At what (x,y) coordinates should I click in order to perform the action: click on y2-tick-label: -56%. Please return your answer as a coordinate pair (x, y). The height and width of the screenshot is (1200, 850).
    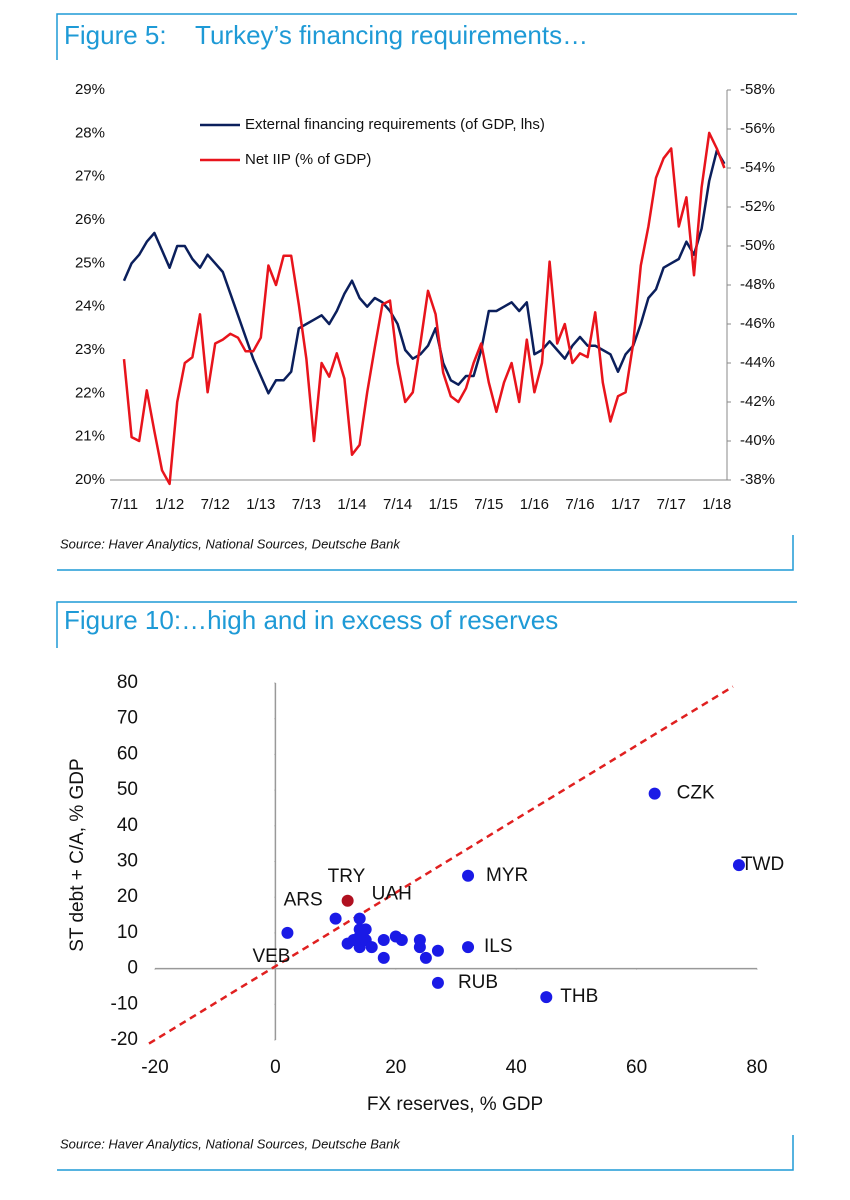
    Looking at the image, I should click on (757, 128).